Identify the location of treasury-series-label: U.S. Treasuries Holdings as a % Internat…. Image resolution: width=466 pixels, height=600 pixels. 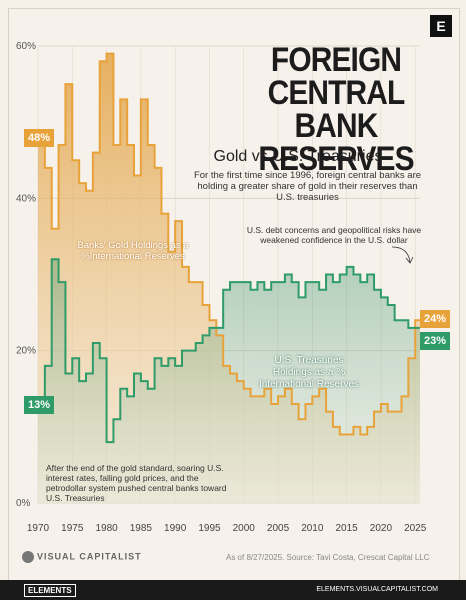
(309, 372).